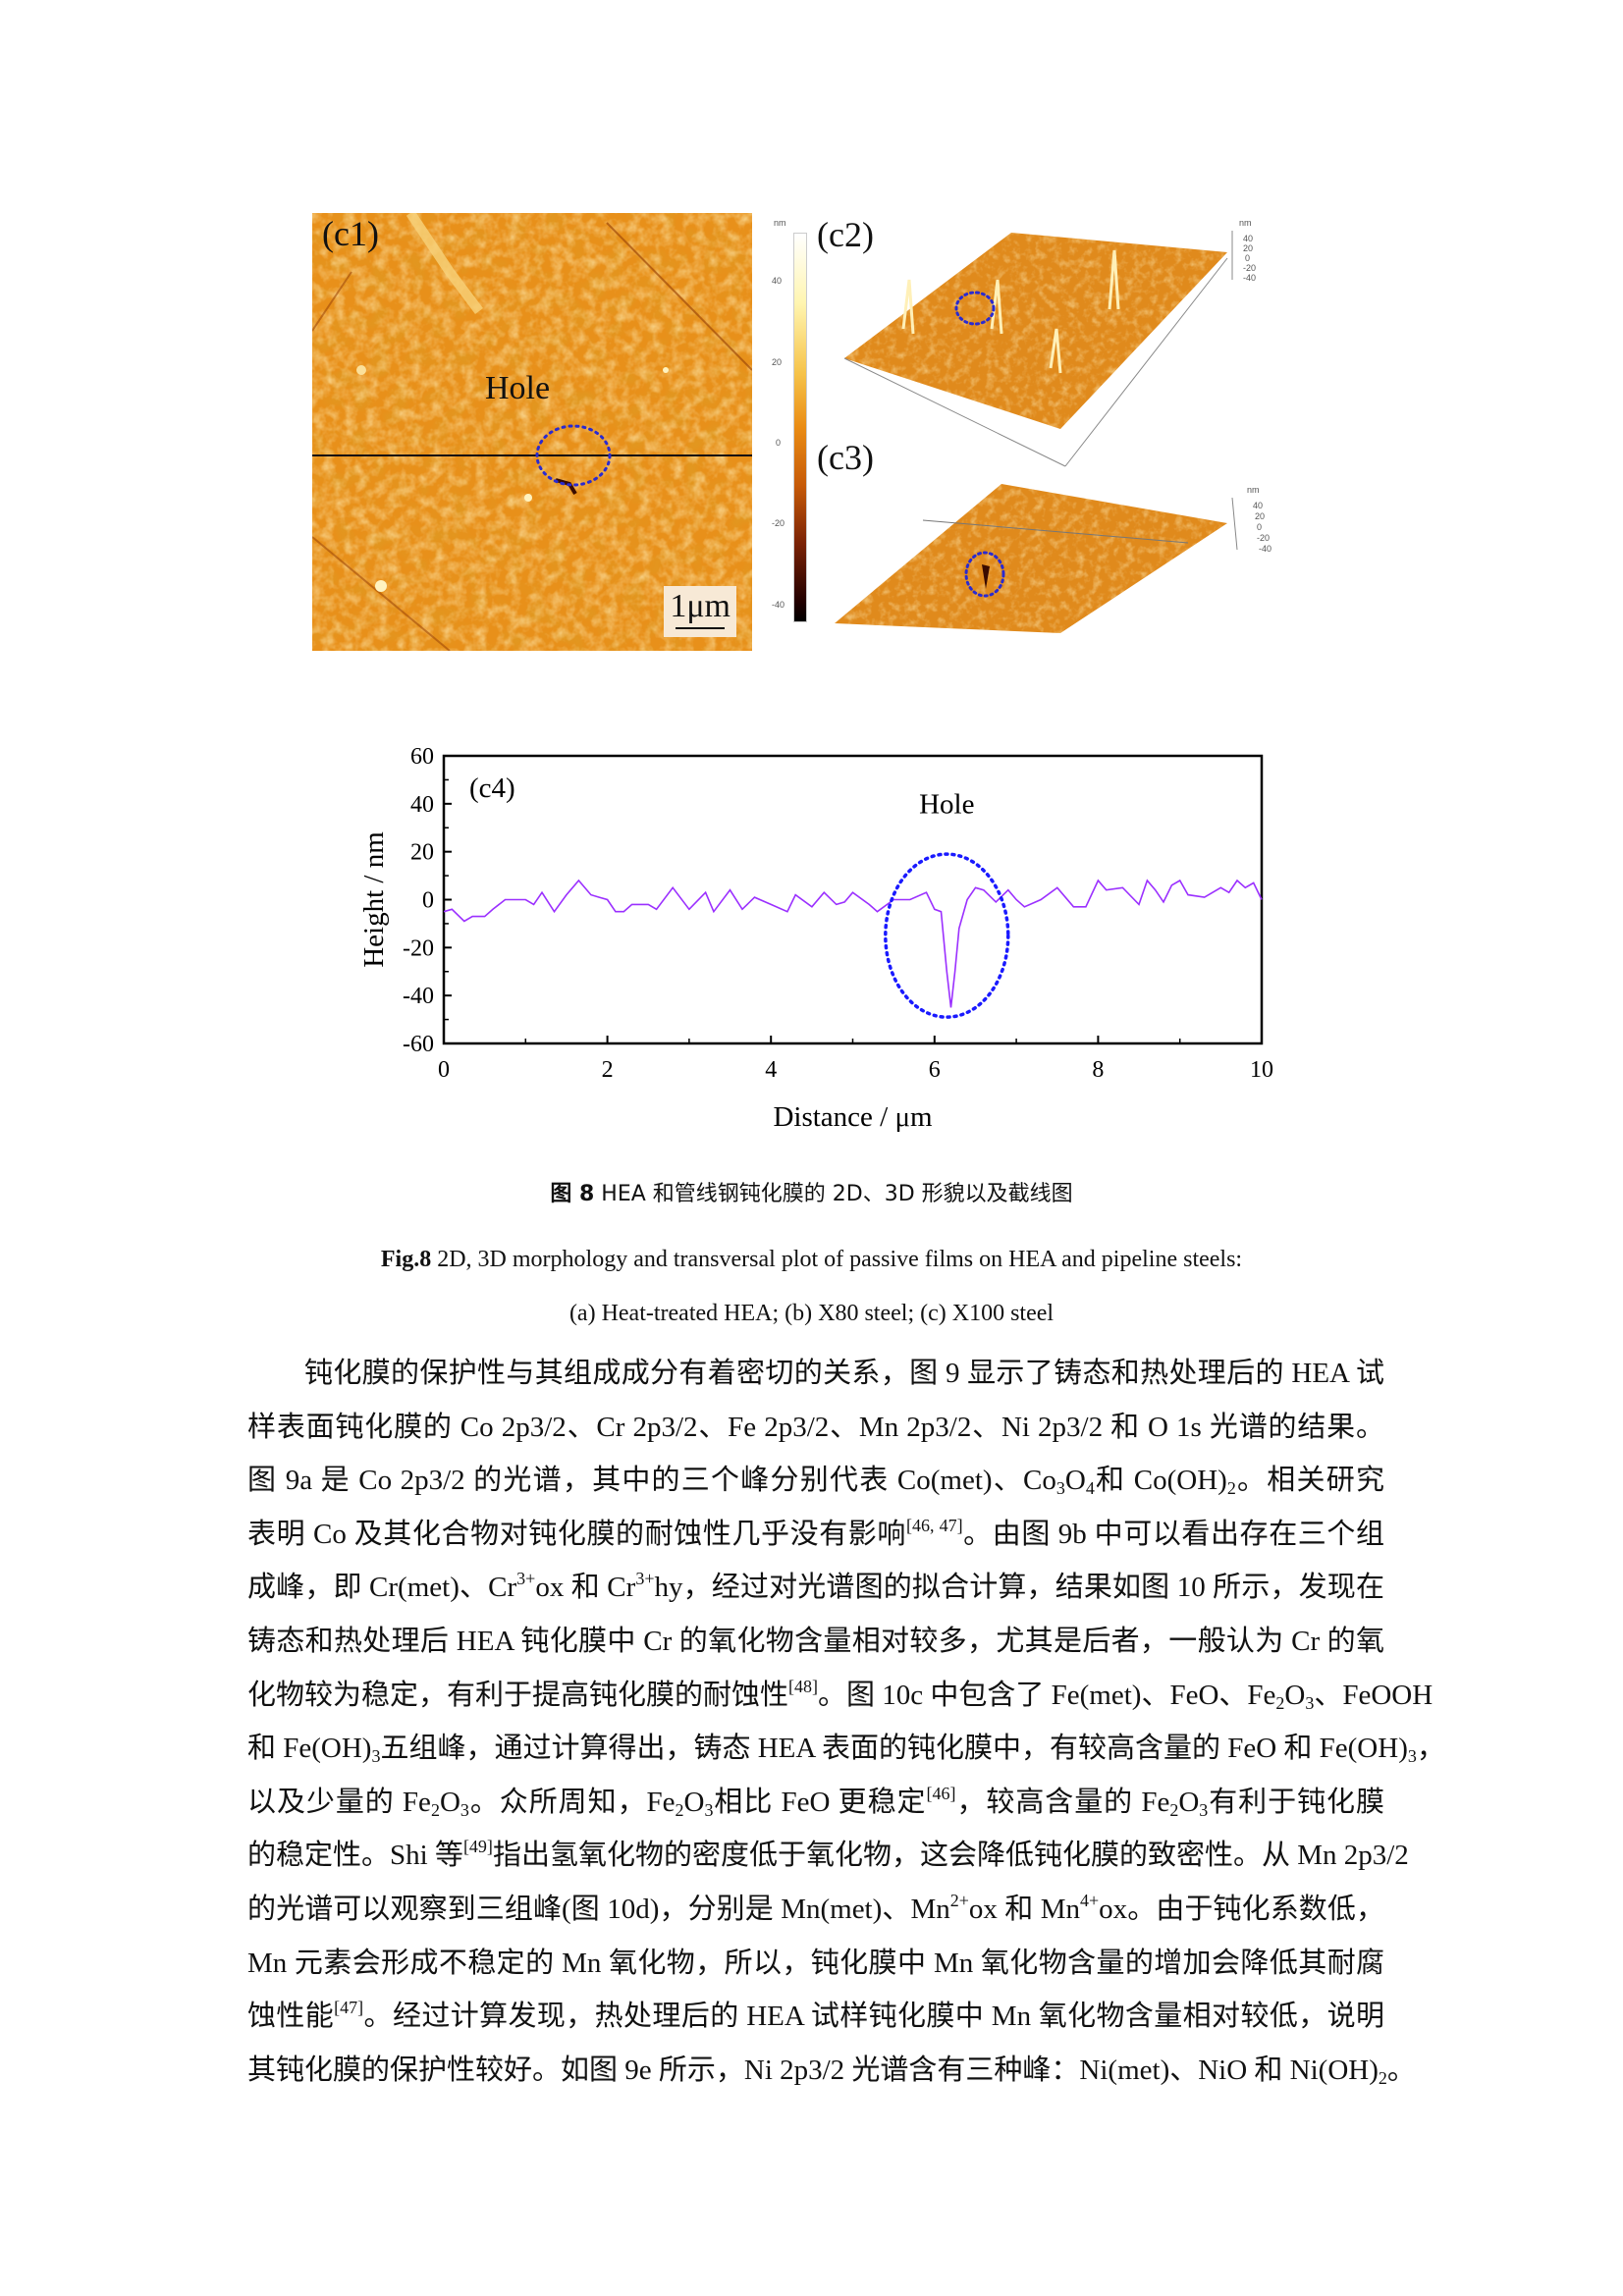 The height and width of the screenshot is (2296, 1623). Describe the element at coordinates (1090, 1488) in the screenshot. I see `subscript: 4` at that location.